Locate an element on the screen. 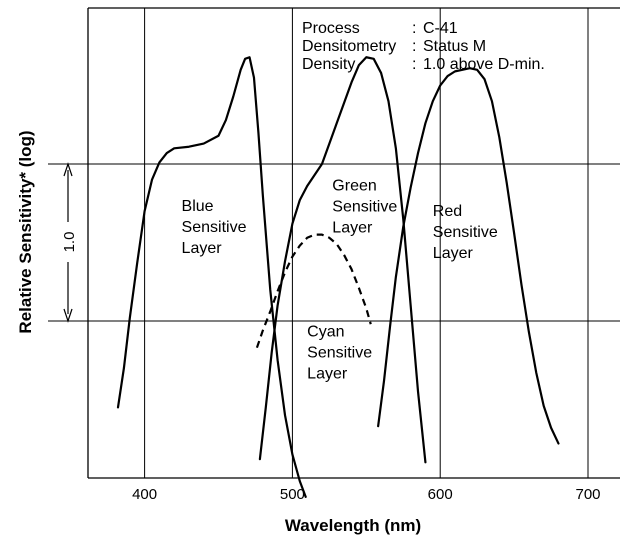  cyan-sensitive-layer-label-line-1: Cyan is located at coordinates (325, 332).